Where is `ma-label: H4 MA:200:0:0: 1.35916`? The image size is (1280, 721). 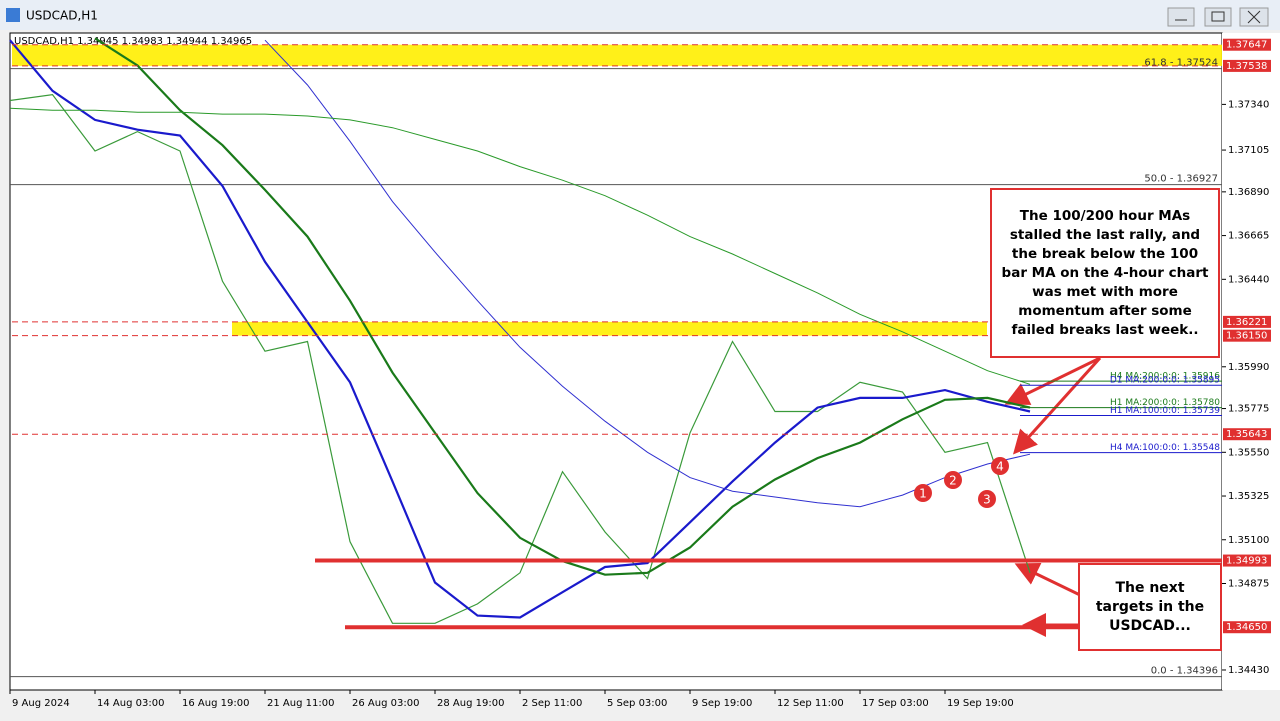 ma-label: H4 MA:200:0:0: 1.35916 is located at coordinates (1165, 377).